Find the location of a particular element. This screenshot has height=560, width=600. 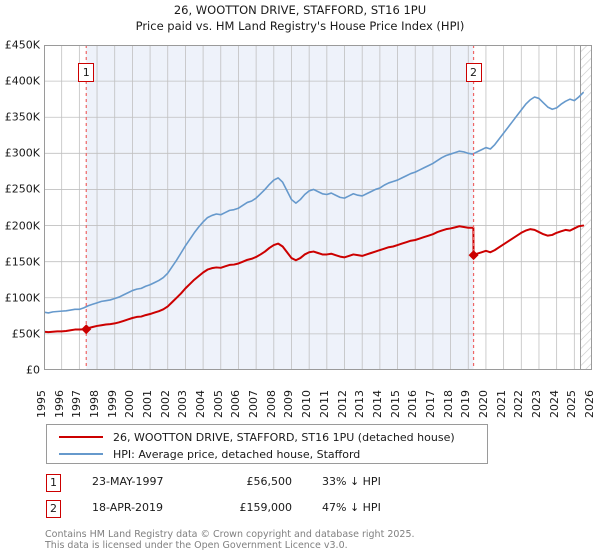

x-axis-tick: 2023 is located at coordinates (536, 404).